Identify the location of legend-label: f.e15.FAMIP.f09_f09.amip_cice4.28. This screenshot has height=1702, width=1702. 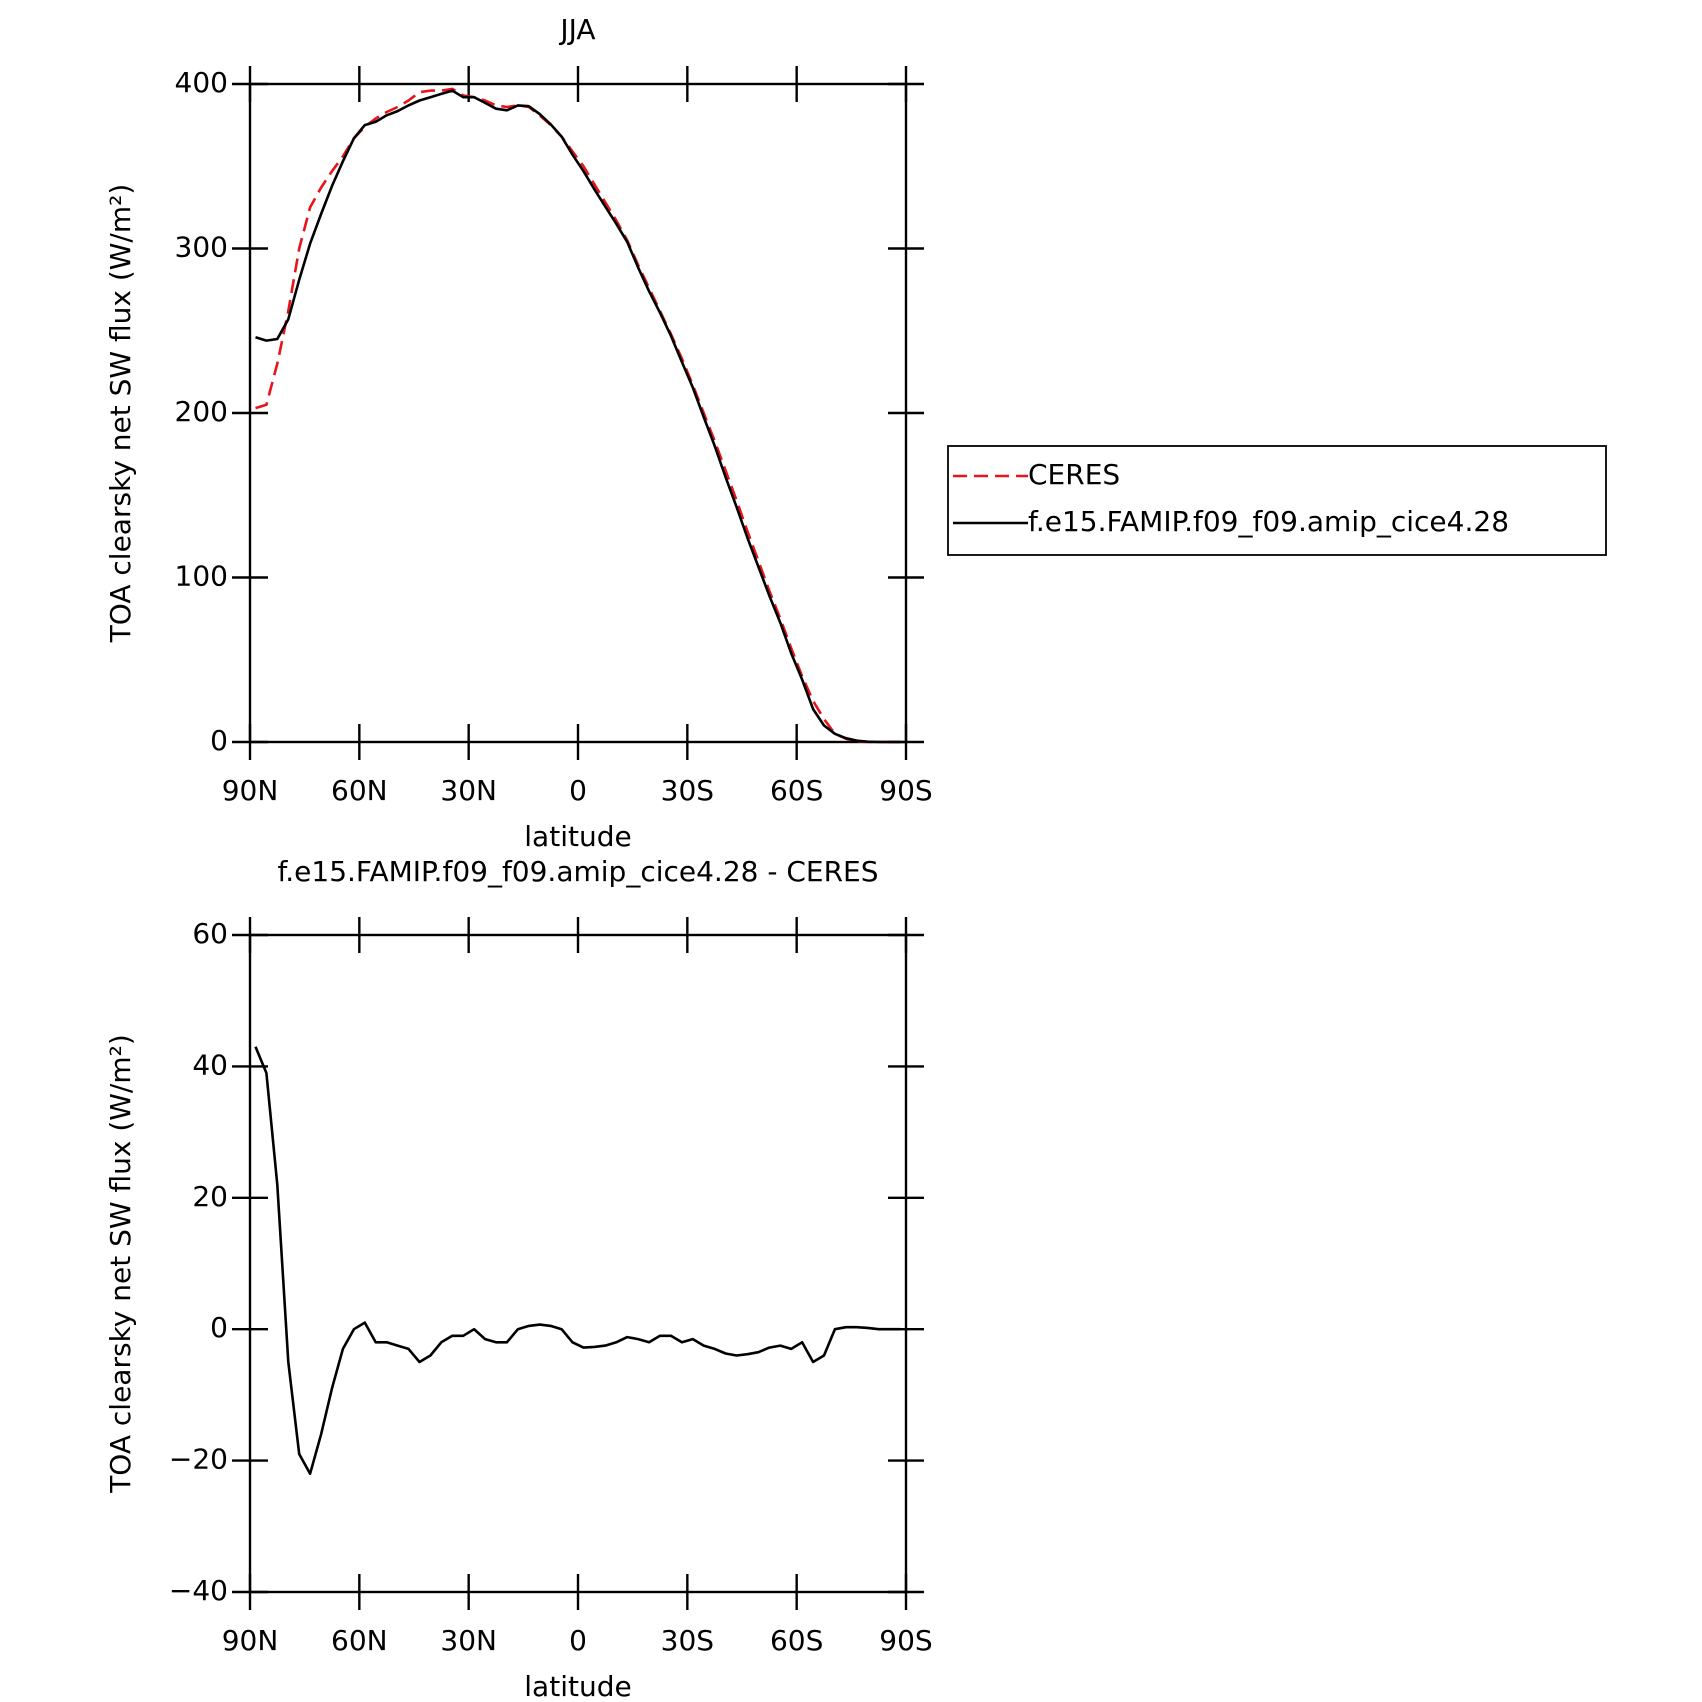
(1268, 521).